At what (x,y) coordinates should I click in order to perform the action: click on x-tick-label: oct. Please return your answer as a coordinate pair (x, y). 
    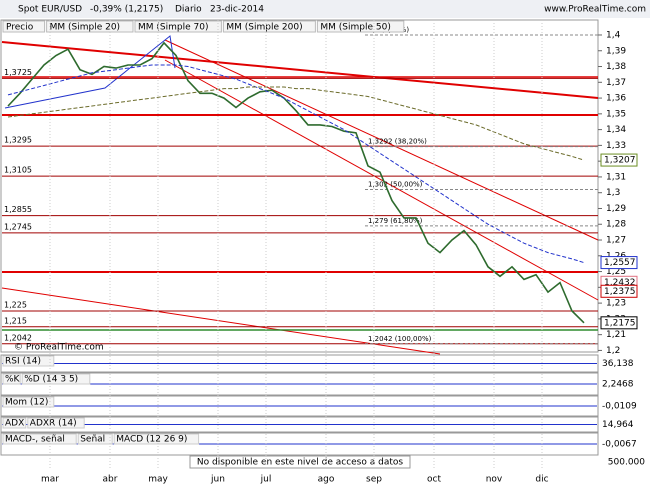
    Looking at the image, I should click on (434, 480).